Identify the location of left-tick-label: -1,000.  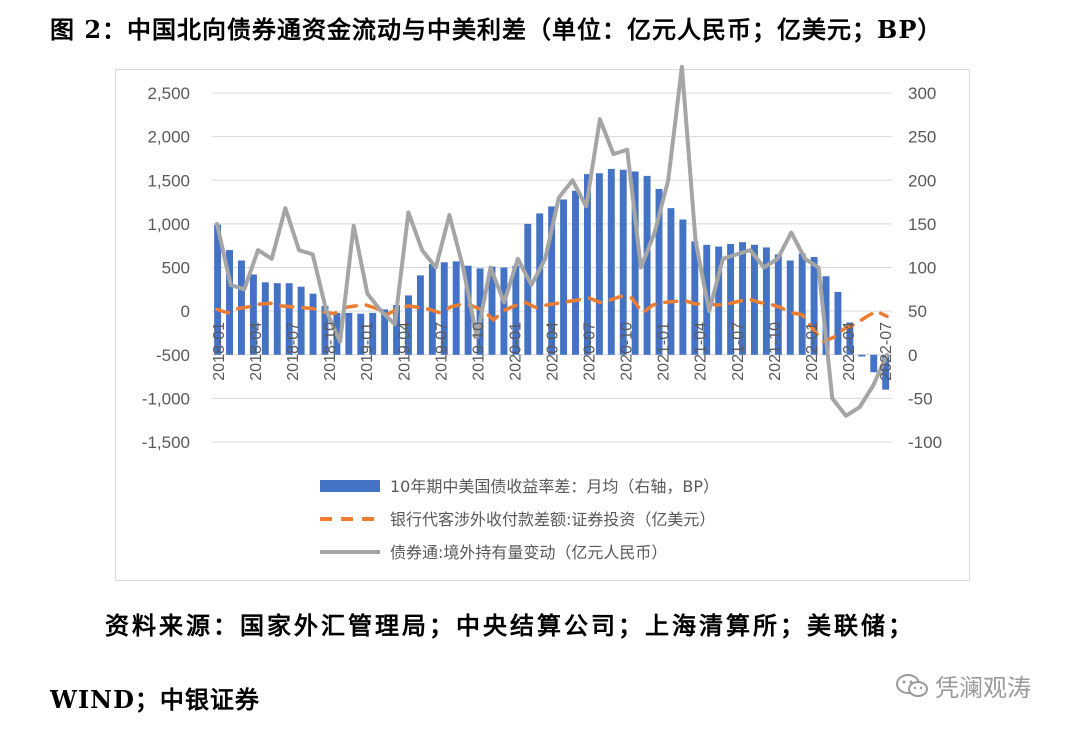
(166, 398).